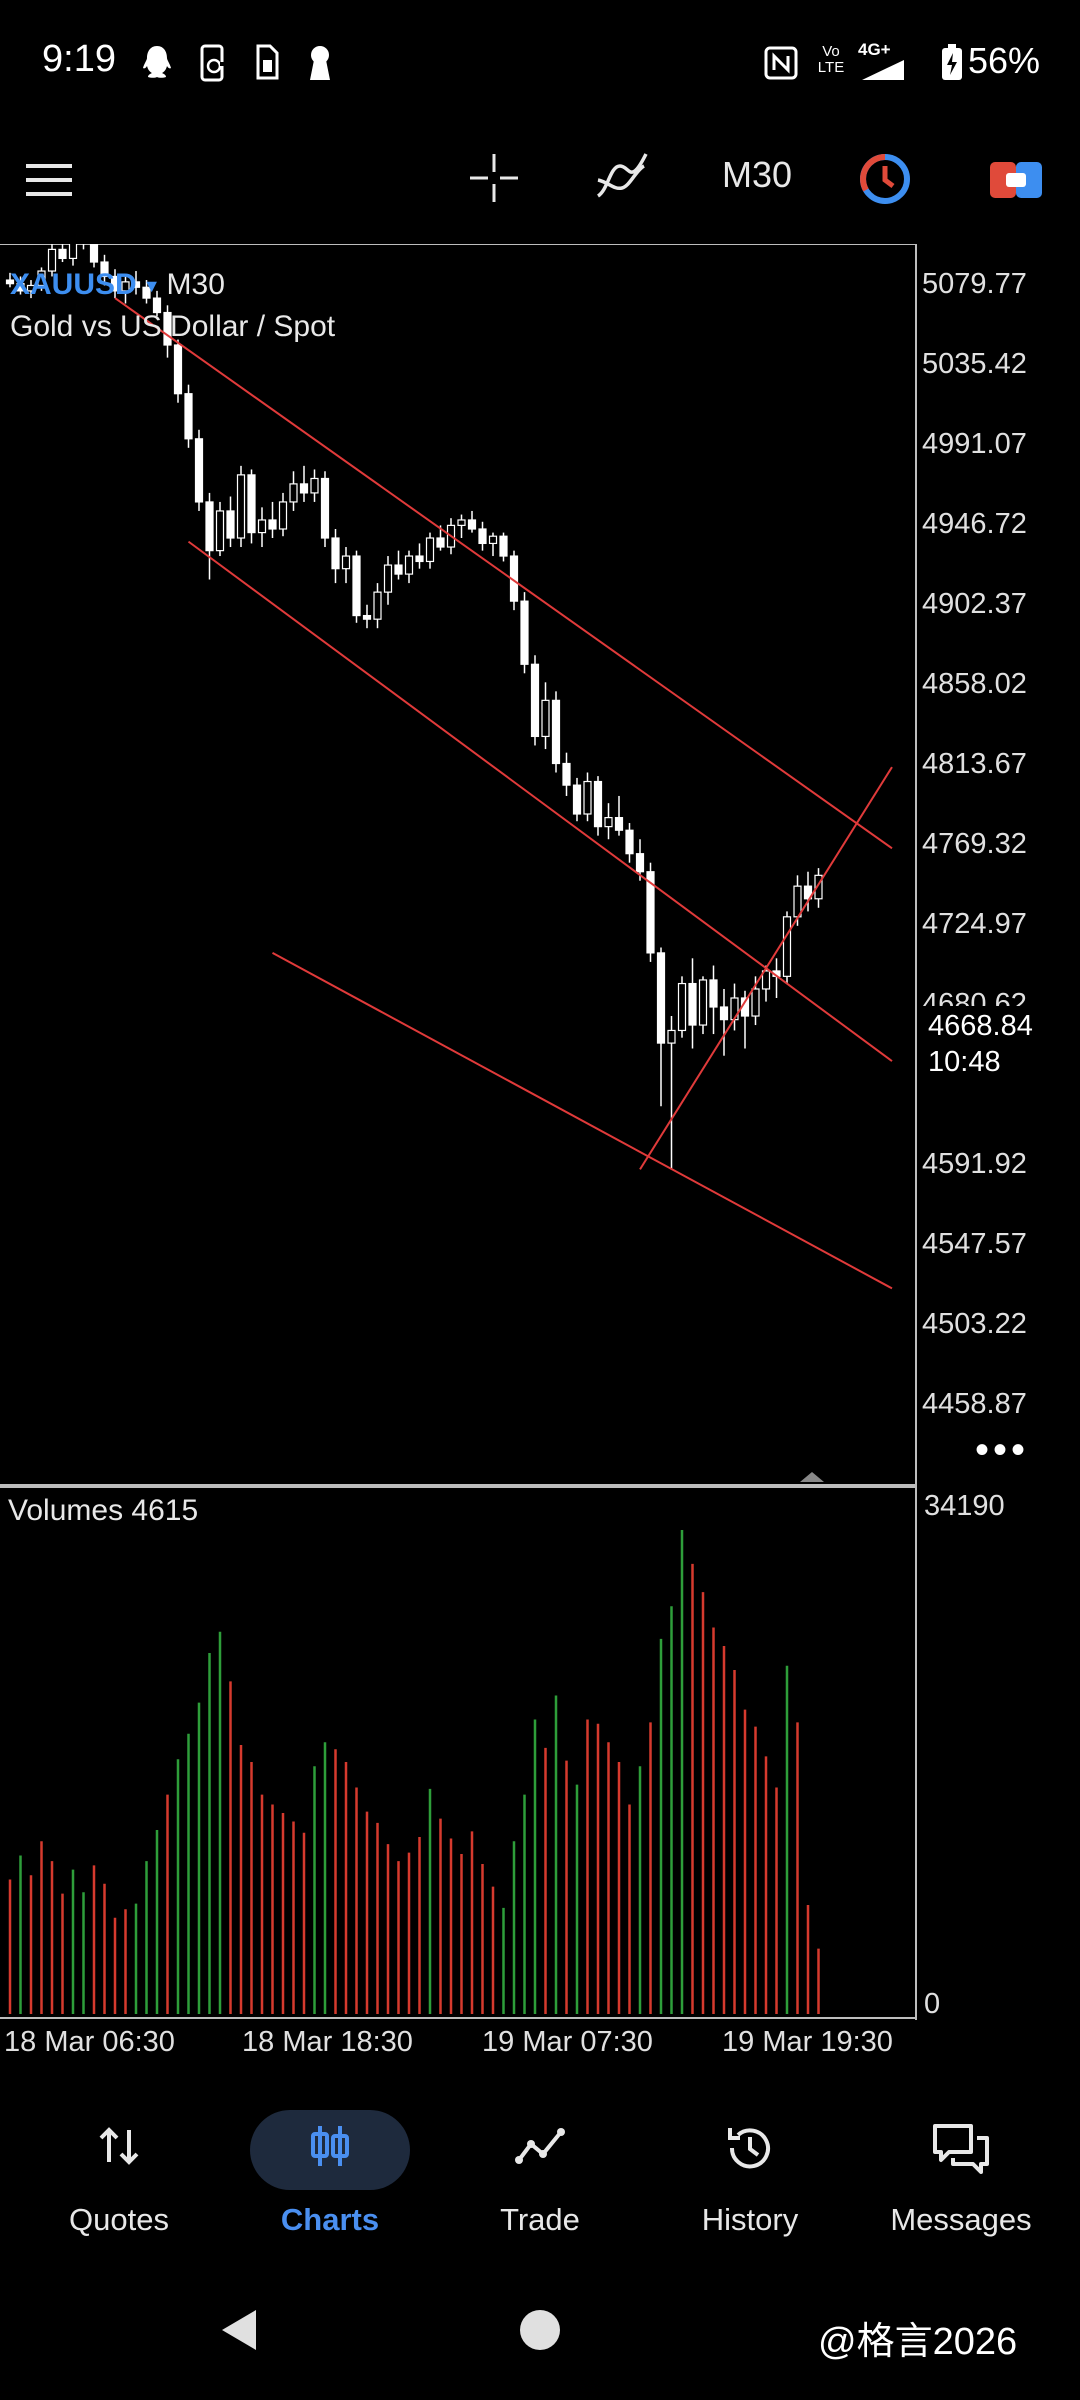  I want to click on quotes-arrows-icon, so click(119, 2148).